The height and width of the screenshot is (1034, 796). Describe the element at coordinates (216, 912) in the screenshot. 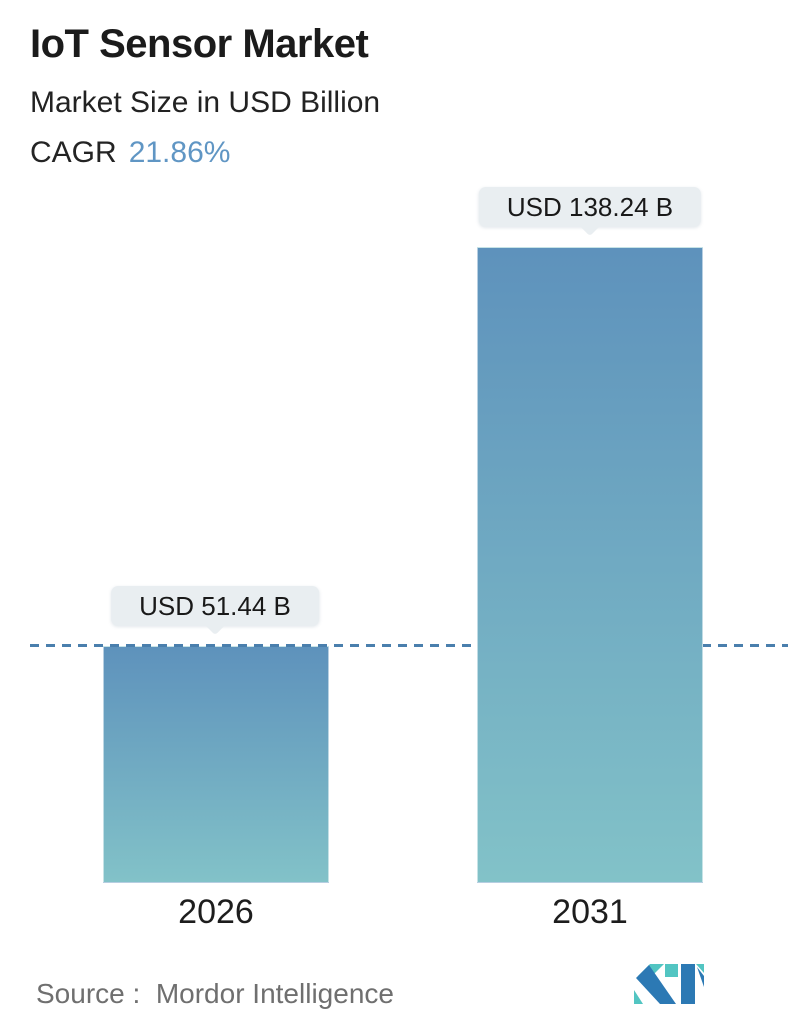

I see `x-axis-label-2026: 2026` at that location.